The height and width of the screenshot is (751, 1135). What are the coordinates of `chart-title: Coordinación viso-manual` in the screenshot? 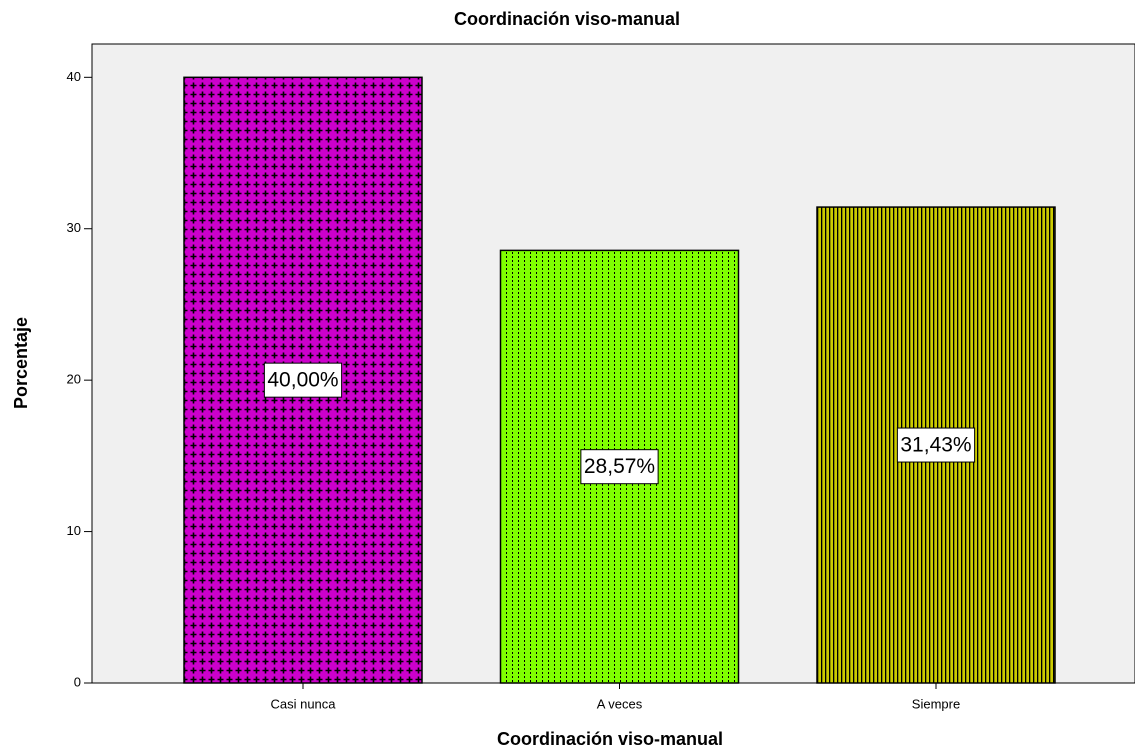 It's located at (567, 19).